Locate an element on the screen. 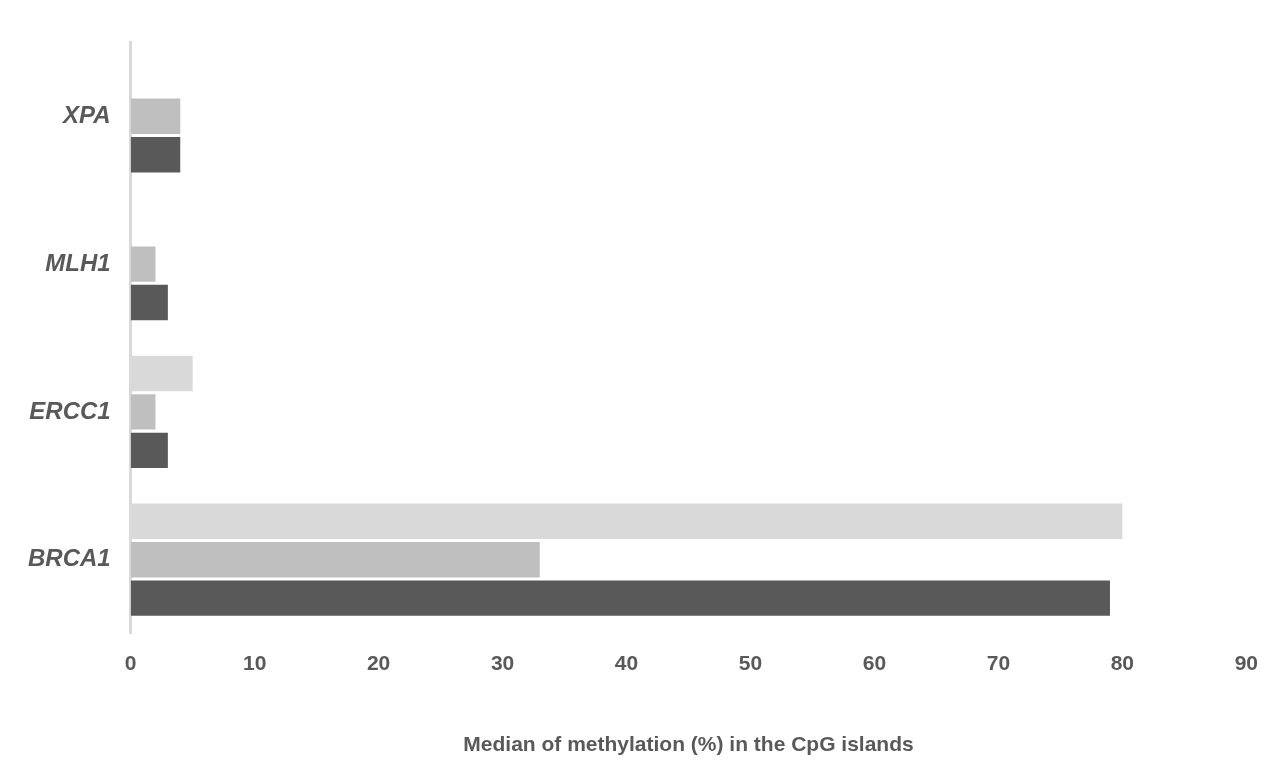 The width and height of the screenshot is (1284, 780). x-tick-label: 20 is located at coordinates (378, 662).